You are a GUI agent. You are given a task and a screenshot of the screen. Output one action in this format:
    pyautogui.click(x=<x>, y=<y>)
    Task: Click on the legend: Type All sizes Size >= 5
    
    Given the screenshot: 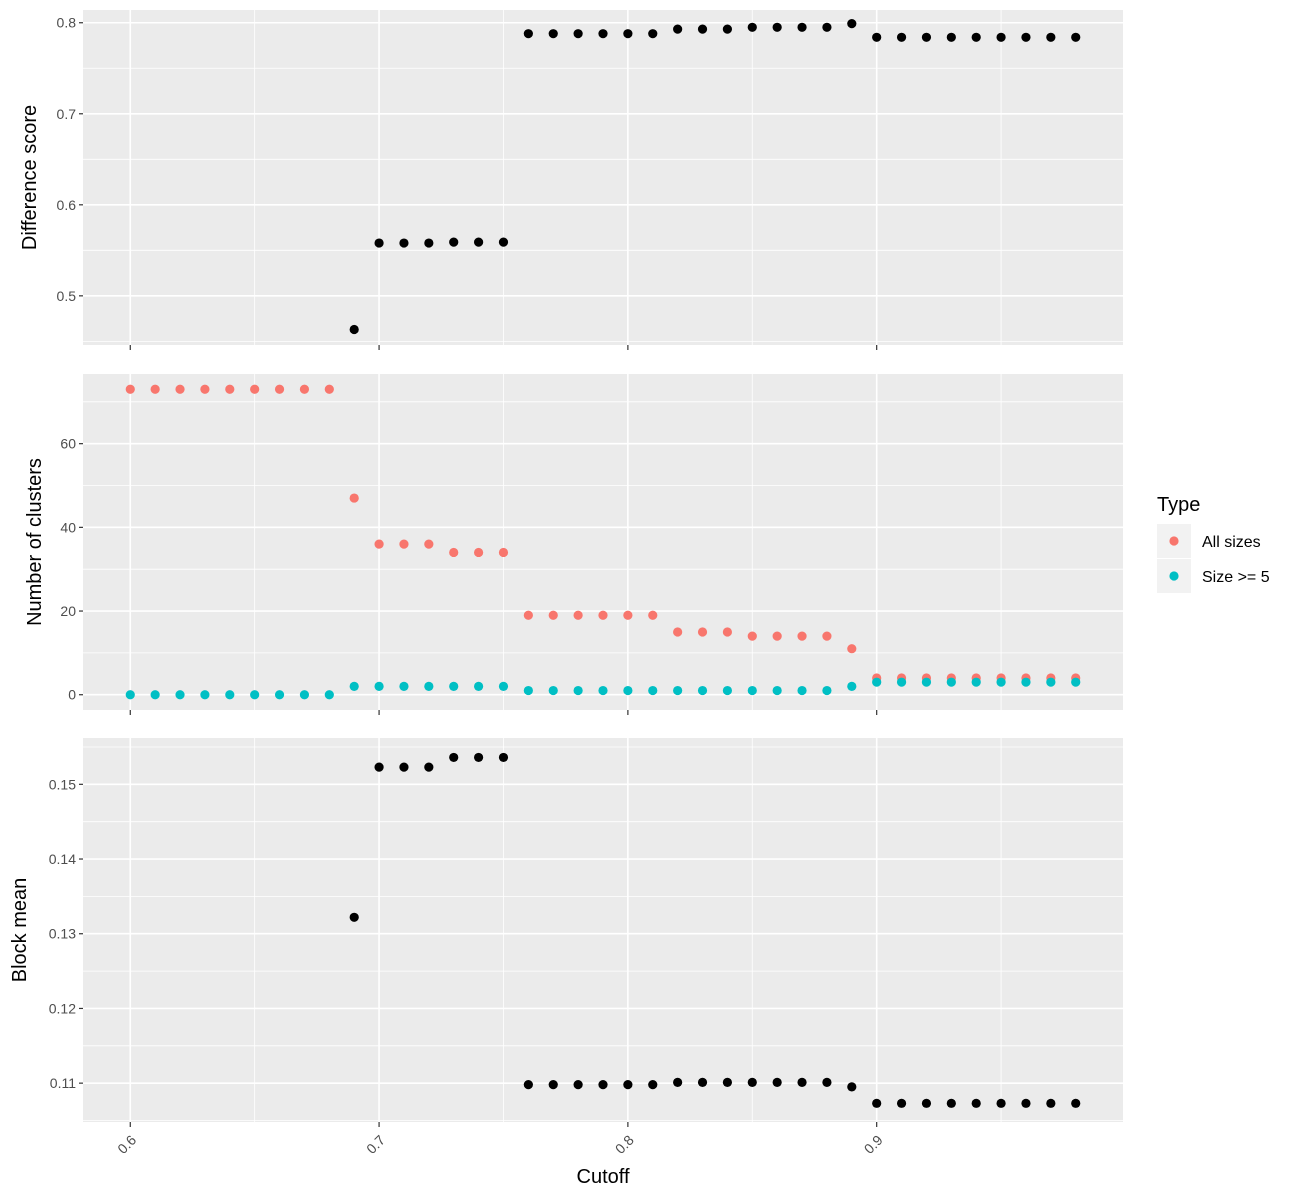 What is the action you would take?
    pyautogui.click(x=1213, y=543)
    